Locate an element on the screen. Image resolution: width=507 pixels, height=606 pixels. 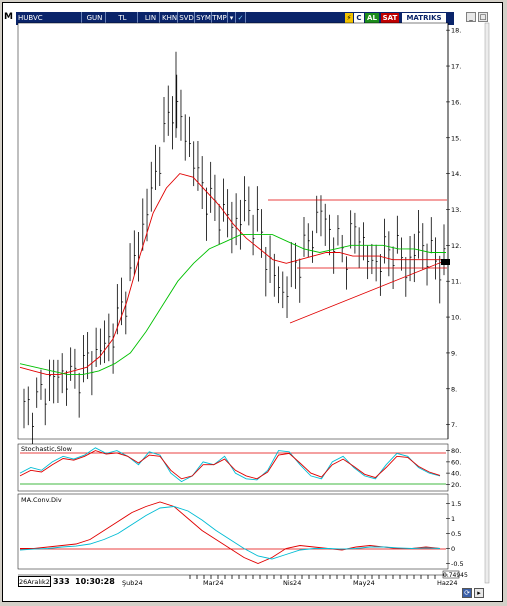
lightning-icon: ⚡ is located at coordinates (349, 18).